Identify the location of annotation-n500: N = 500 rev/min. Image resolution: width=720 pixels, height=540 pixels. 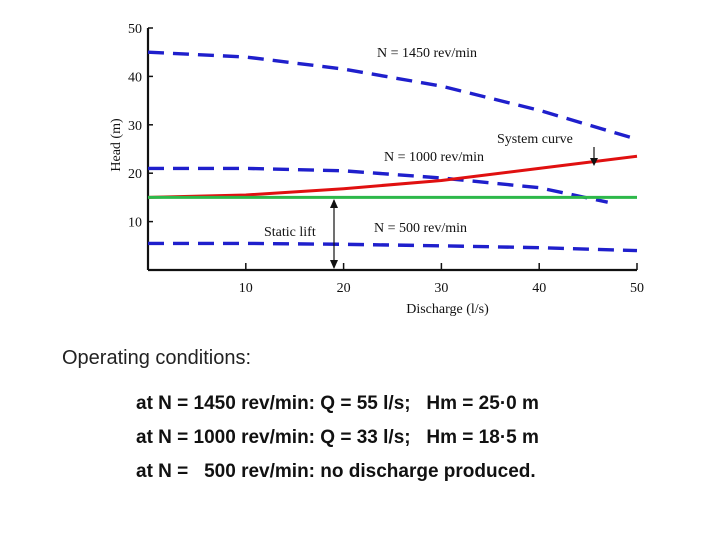
(420, 228).